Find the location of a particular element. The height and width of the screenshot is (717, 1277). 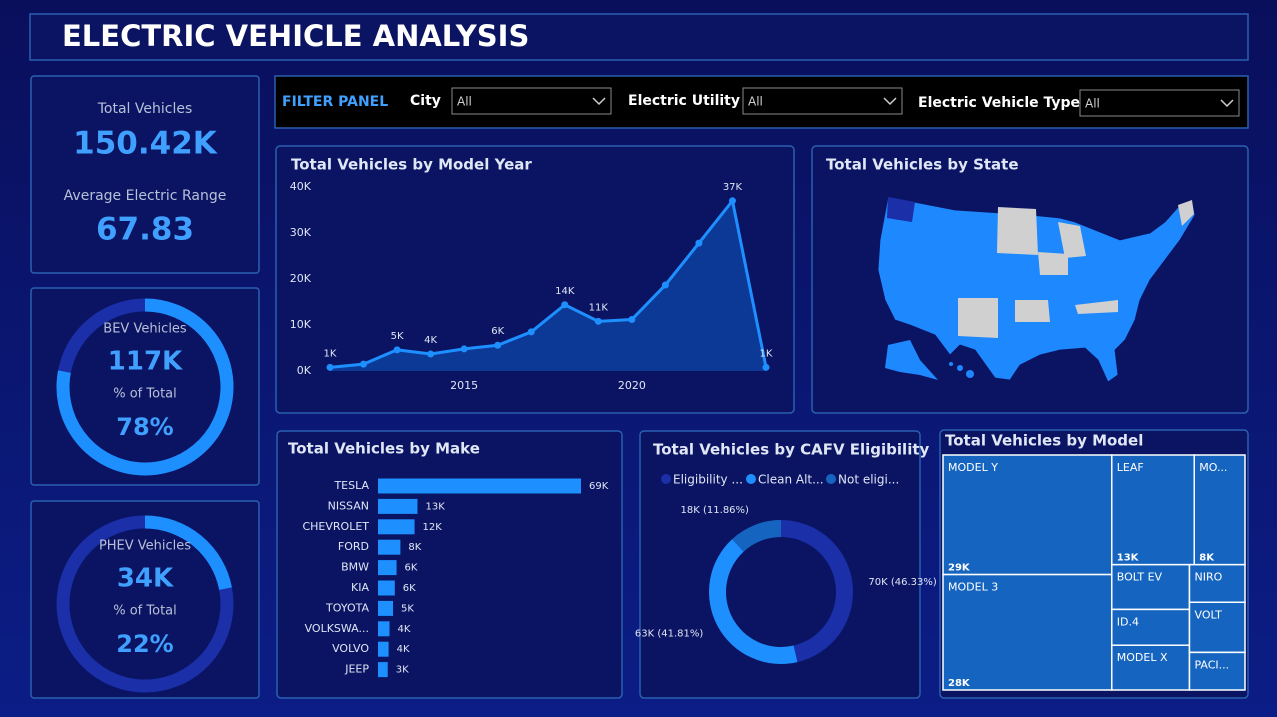

us-map is located at coordinates (1036, 289).